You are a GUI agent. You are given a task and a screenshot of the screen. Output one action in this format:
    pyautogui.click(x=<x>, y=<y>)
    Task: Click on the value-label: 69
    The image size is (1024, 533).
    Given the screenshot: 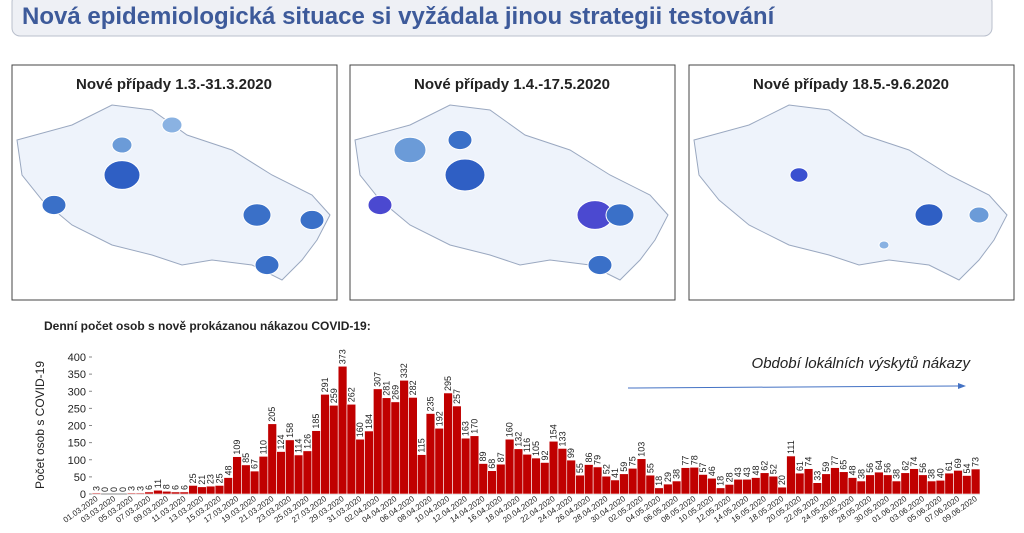 What is the action you would take?
    pyautogui.click(x=958, y=463)
    